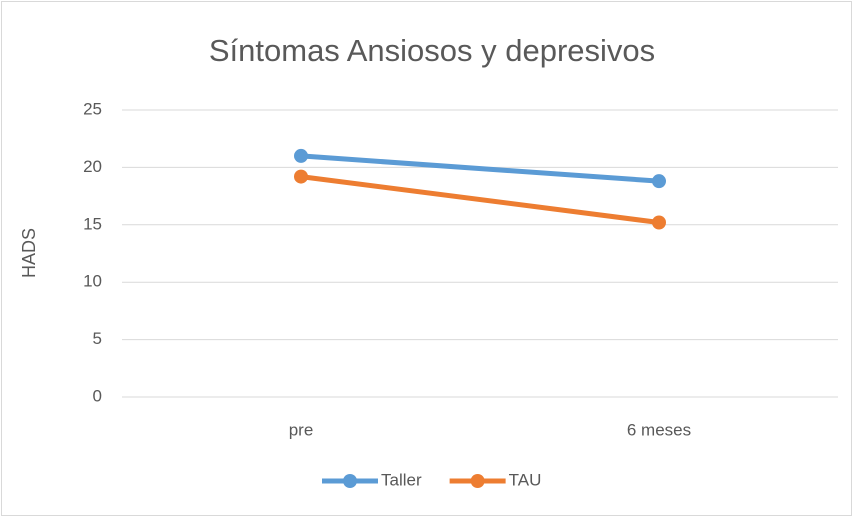 This screenshot has width=853, height=517. What do you see at coordinates (525, 479) in the screenshot?
I see `legend-label: TAU` at bounding box center [525, 479].